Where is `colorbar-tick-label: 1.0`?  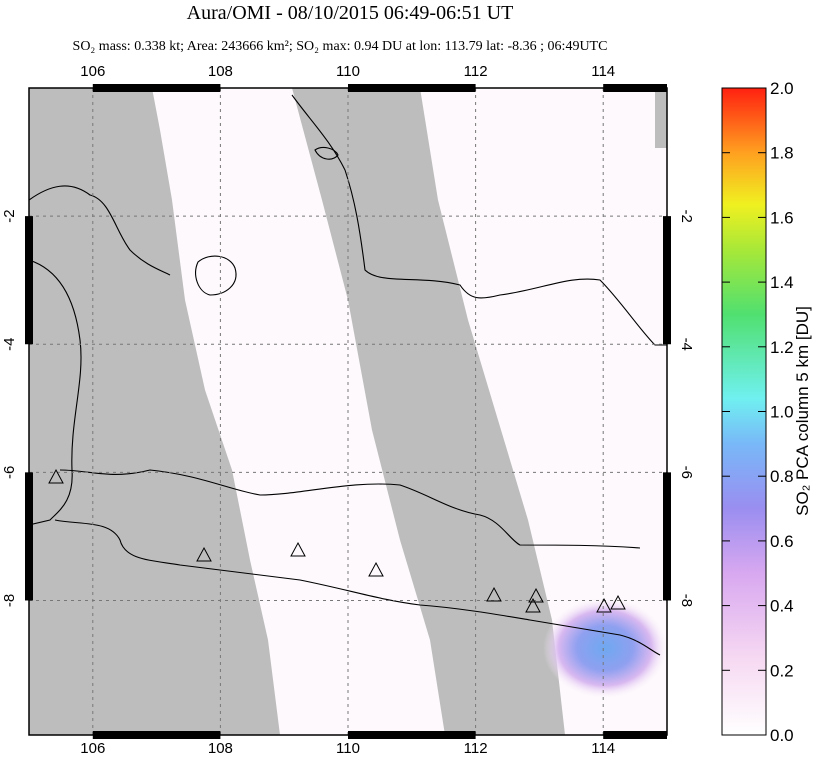 colorbar-tick-label: 1.0 is located at coordinates (782, 412).